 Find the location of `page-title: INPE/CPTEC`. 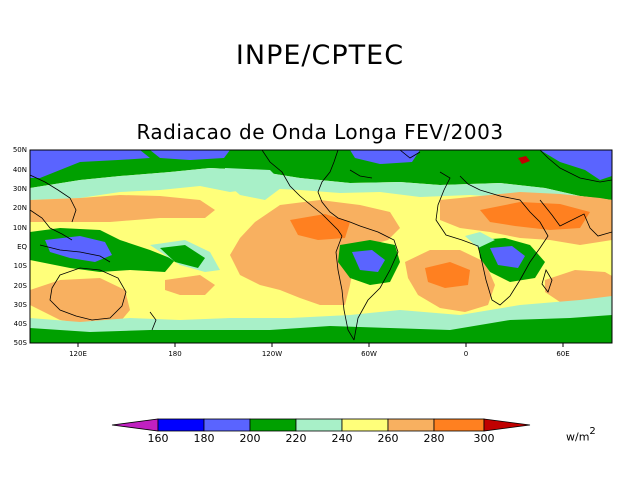

page-title: INPE/CPTEC is located at coordinates (320, 55).